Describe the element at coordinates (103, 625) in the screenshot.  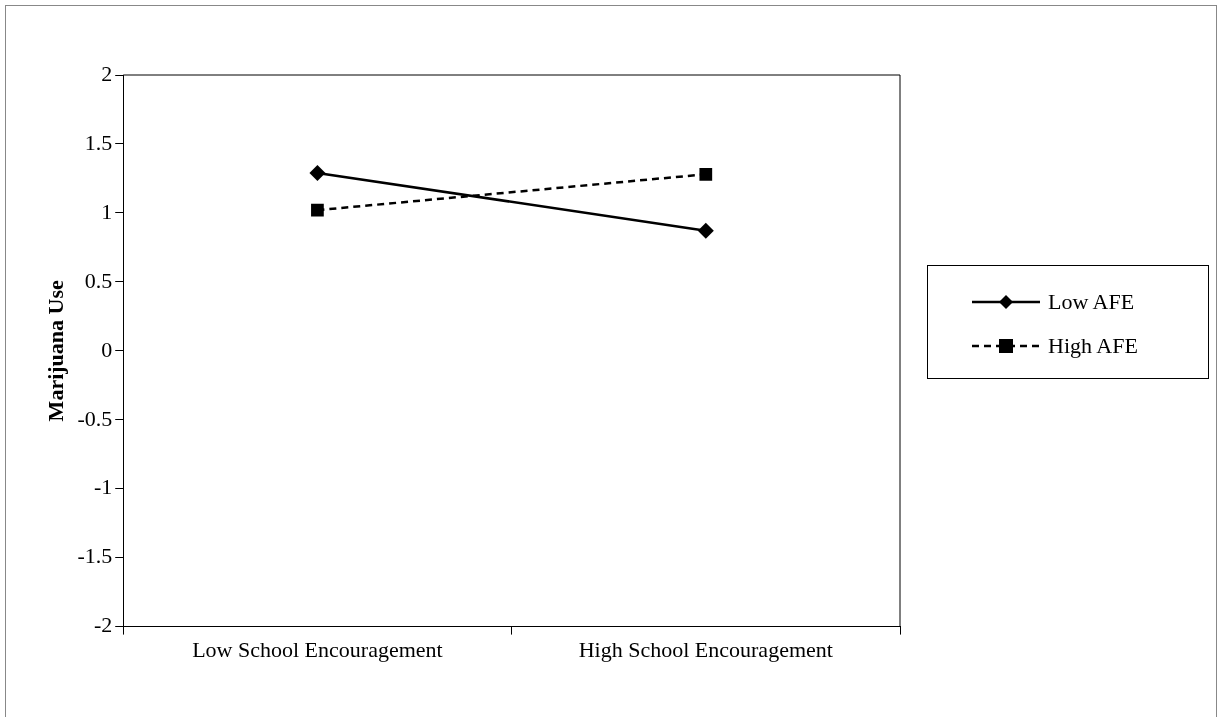
I see `y-tick-label: -2` at that location.